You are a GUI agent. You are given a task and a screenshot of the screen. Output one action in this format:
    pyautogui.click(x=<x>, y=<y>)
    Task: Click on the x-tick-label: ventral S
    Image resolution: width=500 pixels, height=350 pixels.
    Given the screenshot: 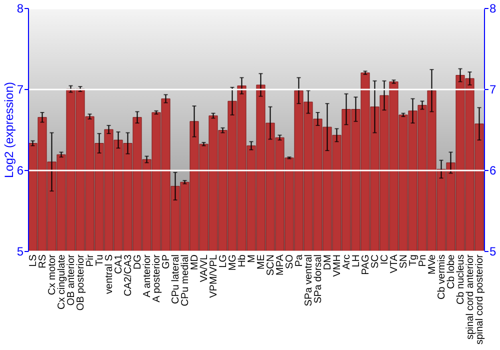 What is the action you would take?
    pyautogui.click(x=109, y=274)
    